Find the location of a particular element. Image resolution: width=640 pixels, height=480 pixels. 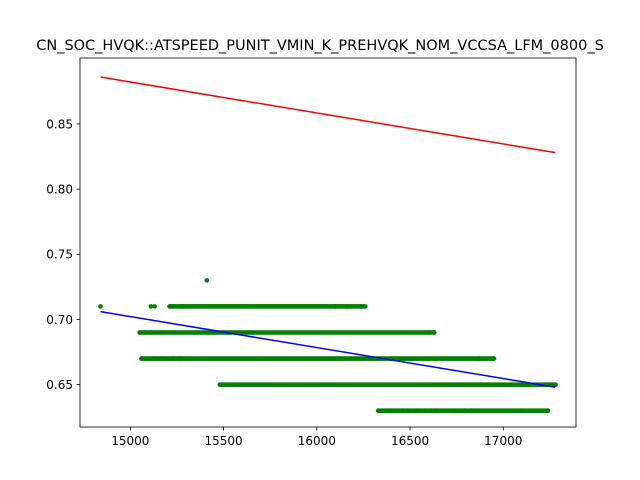

y-tick-label: 0.80 is located at coordinates (59, 189).